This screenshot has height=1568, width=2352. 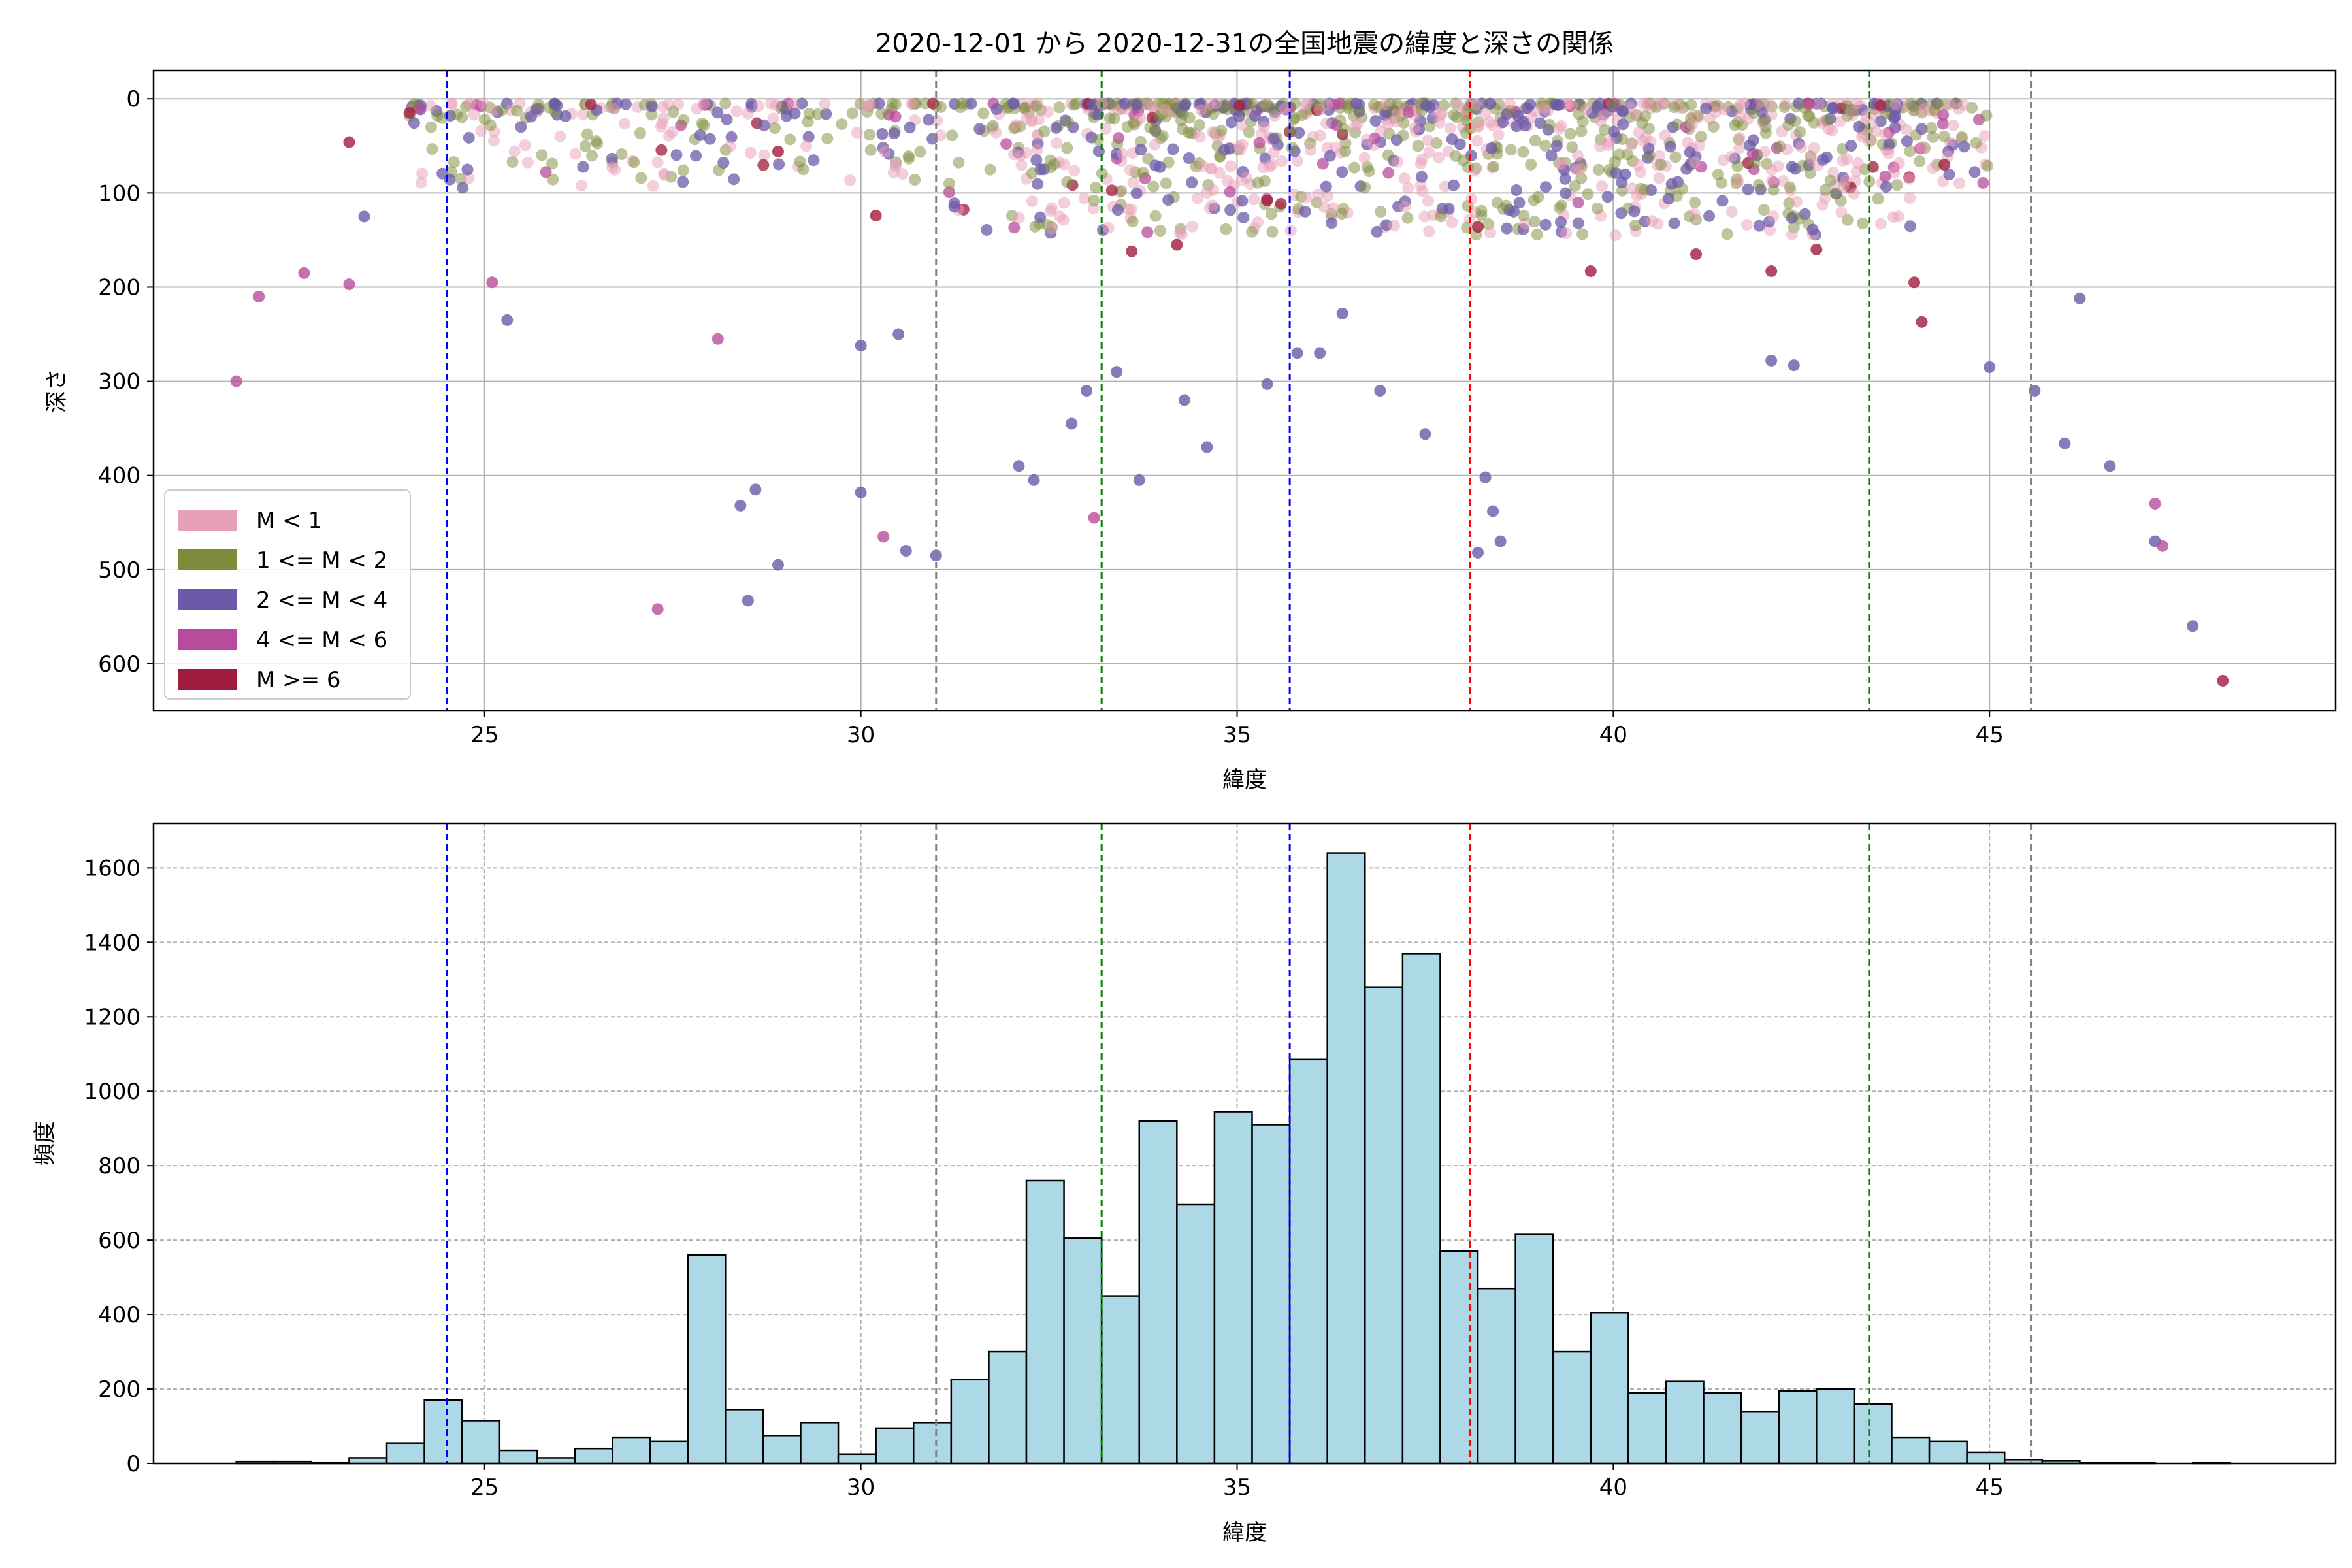 I want to click on legend-label: 1 <= M < 2, so click(x=321, y=560).